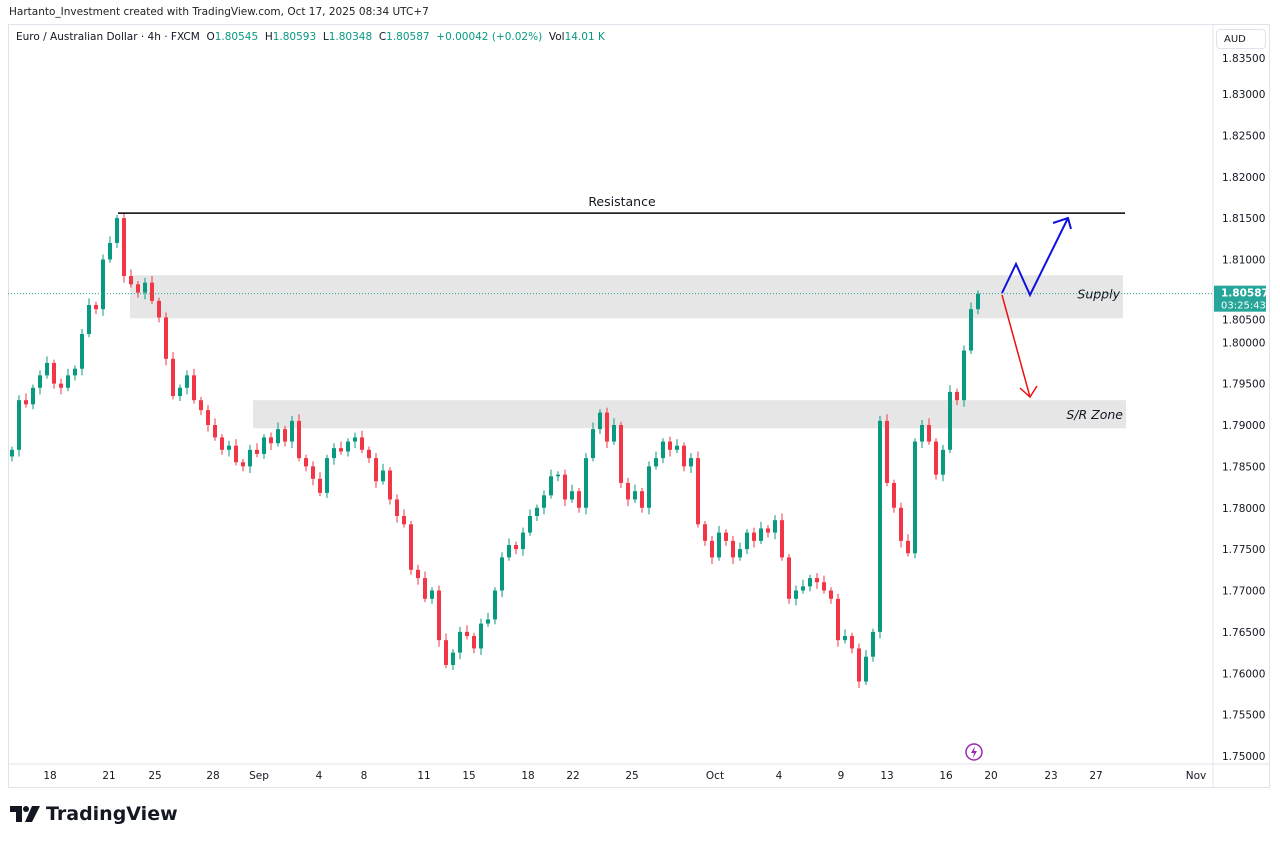 This screenshot has width=1280, height=841. What do you see at coordinates (236, 37) in the screenshot?
I see `open-value: 1.80545` at bounding box center [236, 37].